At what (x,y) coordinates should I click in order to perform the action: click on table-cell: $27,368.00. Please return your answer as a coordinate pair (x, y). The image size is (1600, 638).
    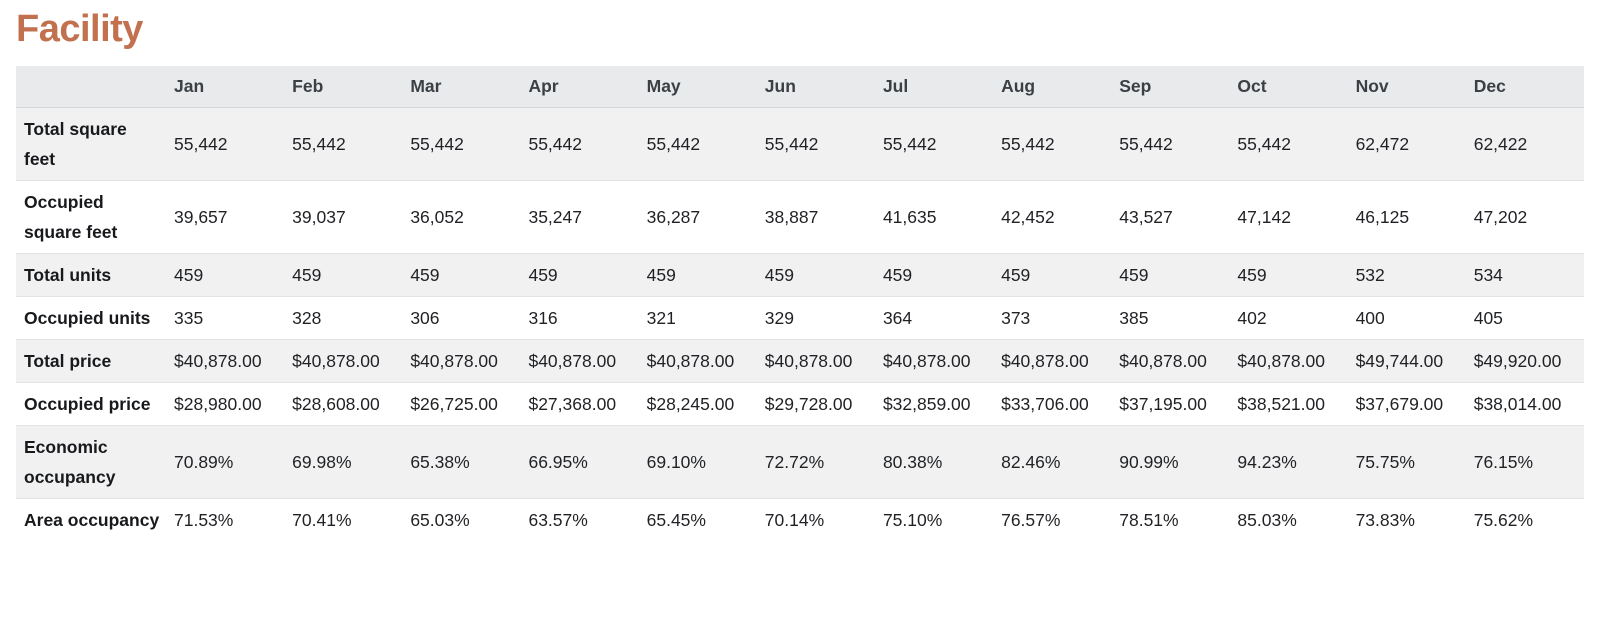
    Looking at the image, I should click on (572, 403).